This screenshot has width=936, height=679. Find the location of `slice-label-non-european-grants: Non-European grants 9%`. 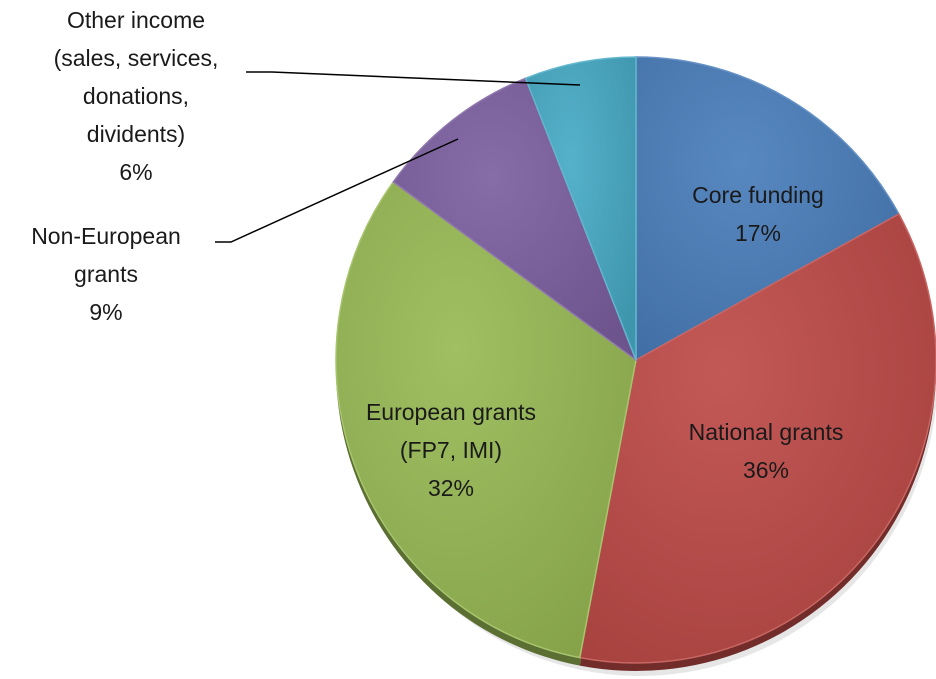

slice-label-non-european-grants: Non-European grants 9% is located at coordinates (106, 274).